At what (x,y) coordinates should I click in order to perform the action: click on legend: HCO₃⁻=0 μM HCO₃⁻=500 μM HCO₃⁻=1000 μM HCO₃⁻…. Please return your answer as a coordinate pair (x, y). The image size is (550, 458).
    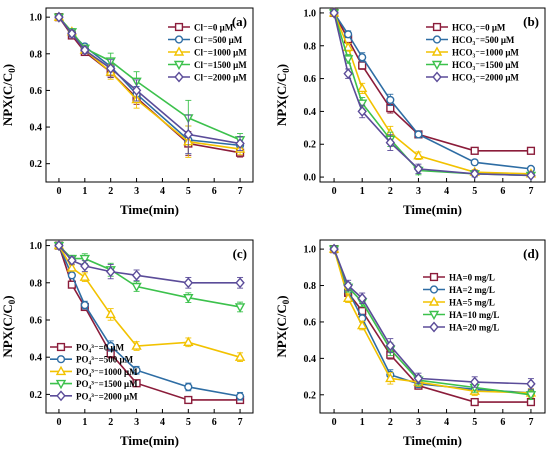
    Looking at the image, I should click on (472, 53).